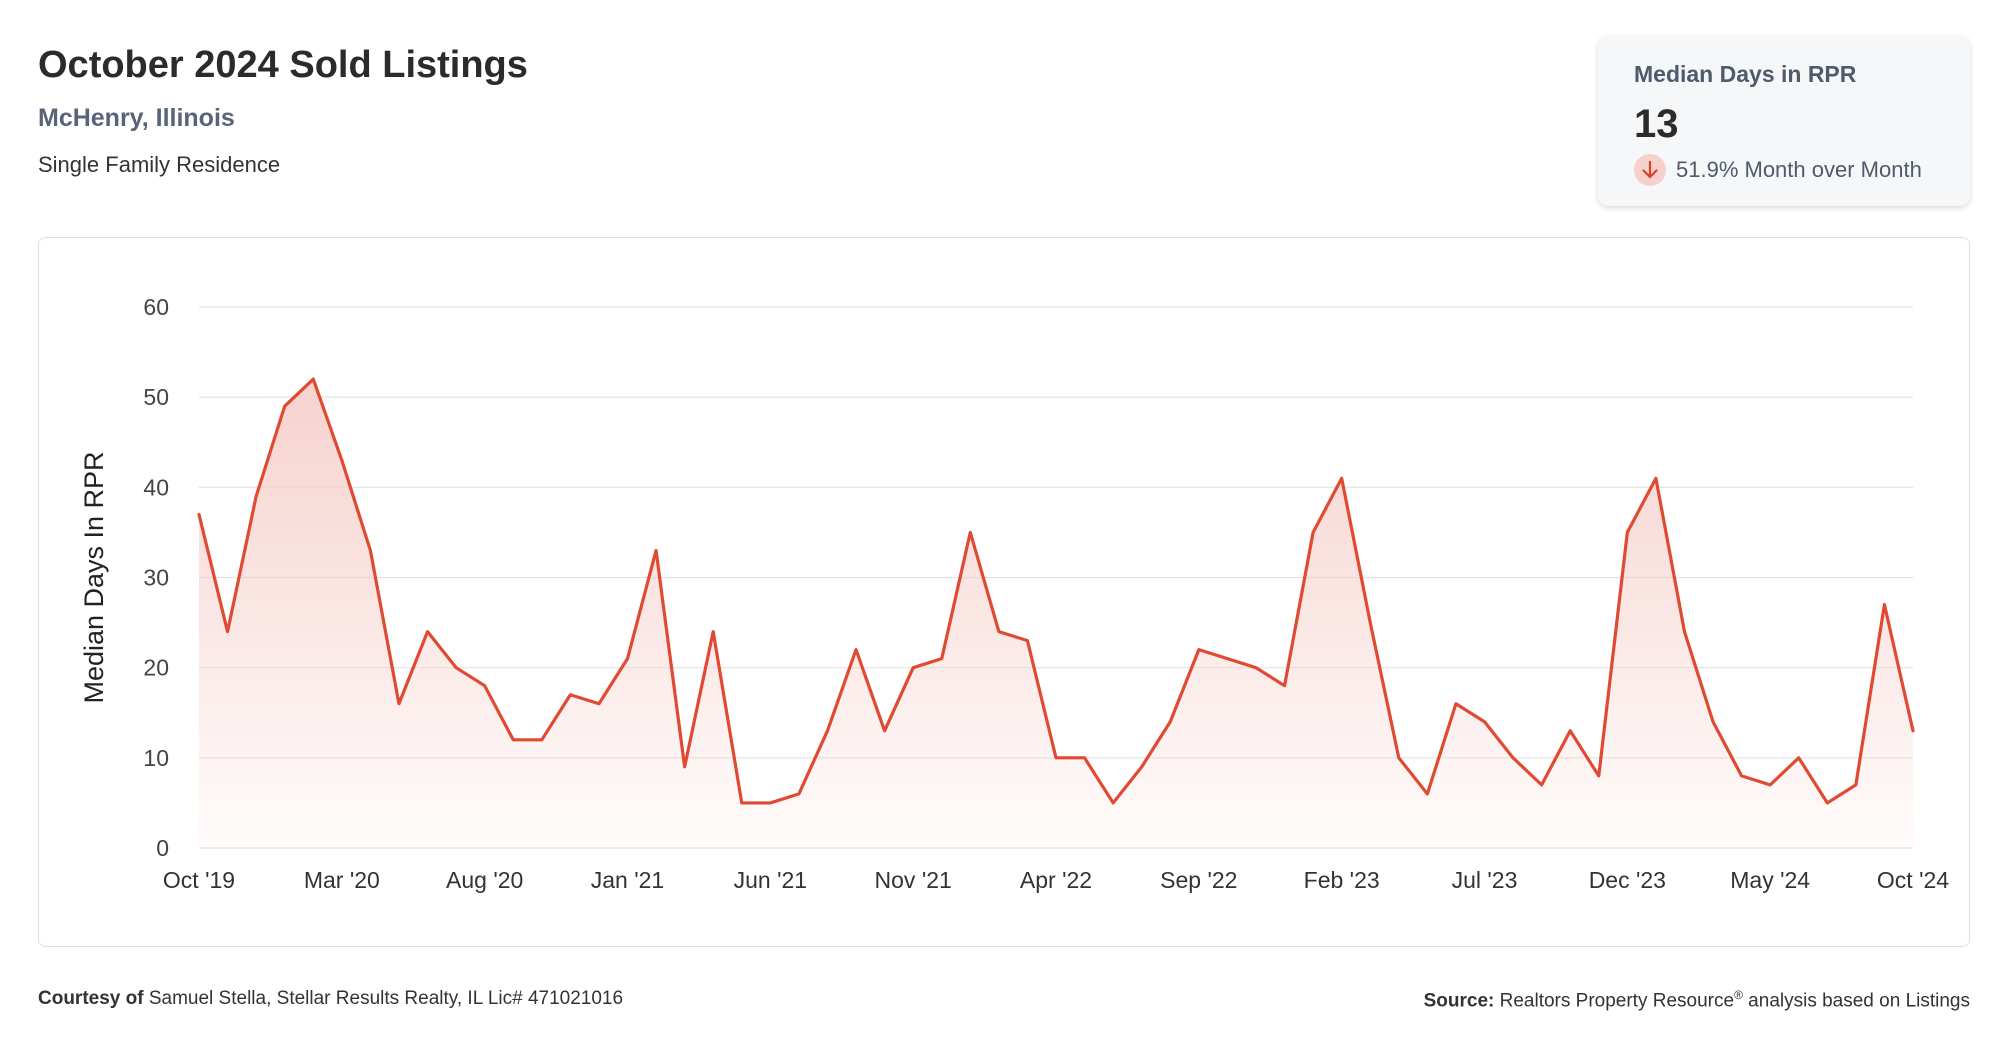 This screenshot has height=1049, width=1999. Describe the element at coordinates (1627, 880) in the screenshot. I see `x-tick-label: Dec '23` at that location.